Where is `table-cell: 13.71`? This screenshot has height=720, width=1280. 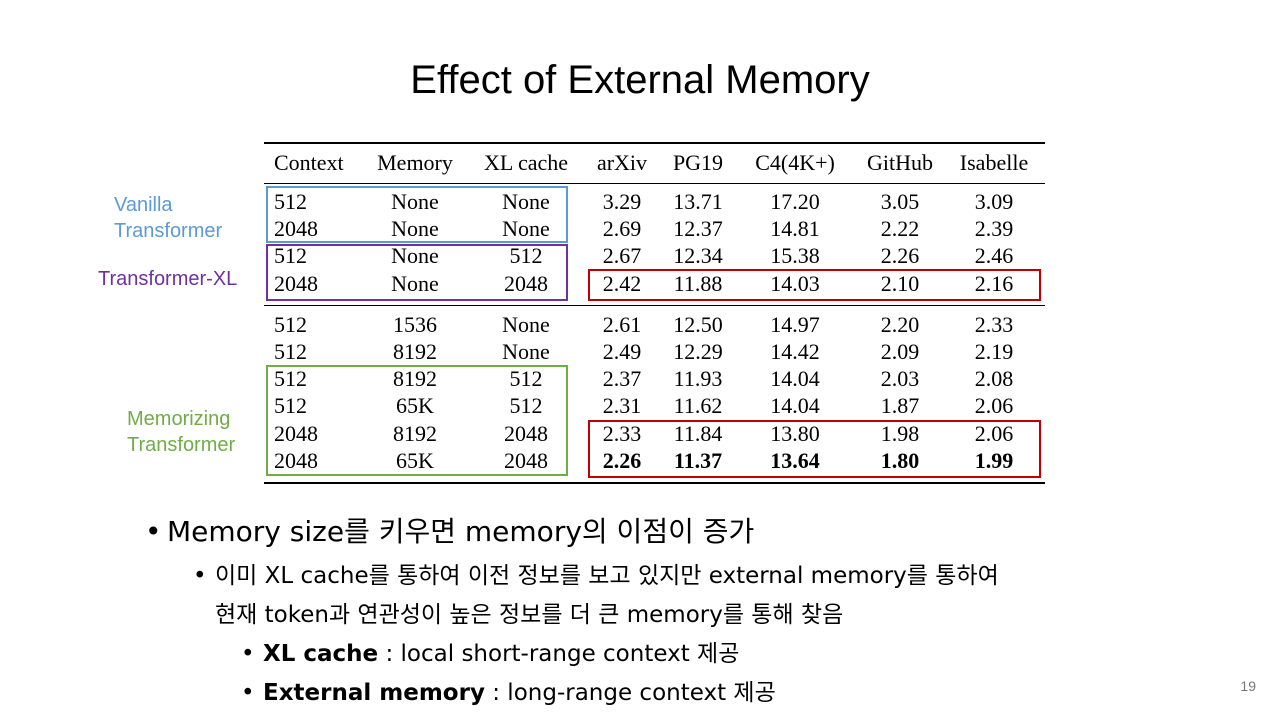
table-cell: 13.71 is located at coordinates (698, 201).